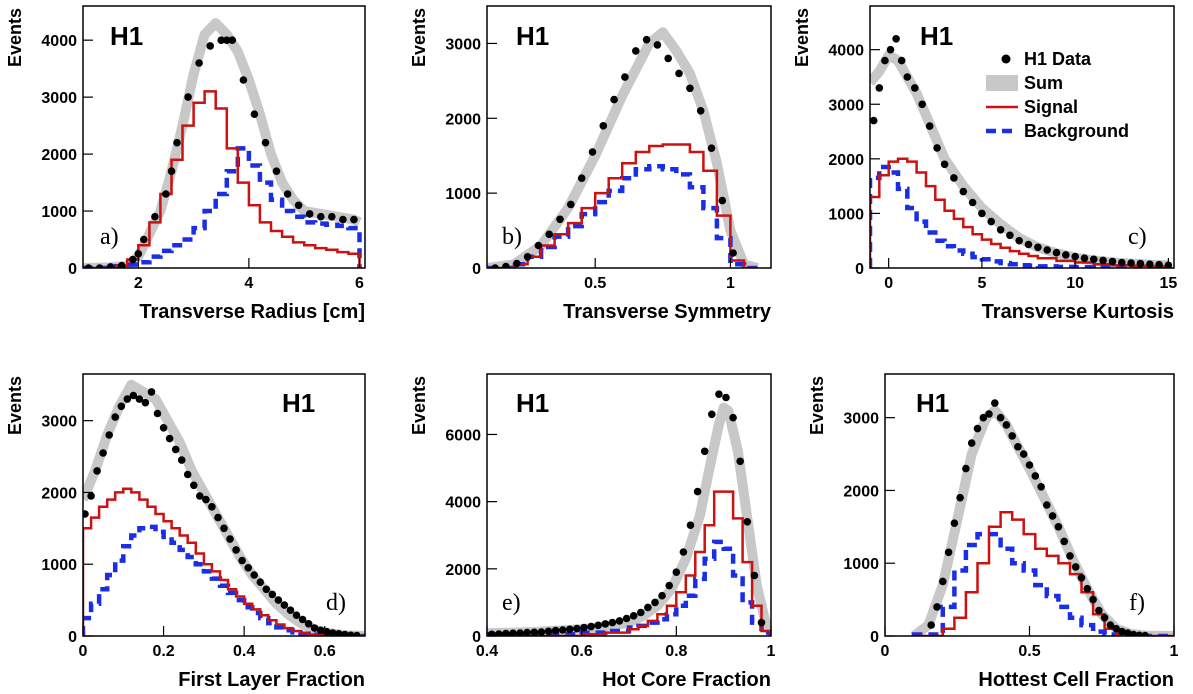  I want to click on x-axis-title-b: Transverse Symmetry, so click(667, 312).